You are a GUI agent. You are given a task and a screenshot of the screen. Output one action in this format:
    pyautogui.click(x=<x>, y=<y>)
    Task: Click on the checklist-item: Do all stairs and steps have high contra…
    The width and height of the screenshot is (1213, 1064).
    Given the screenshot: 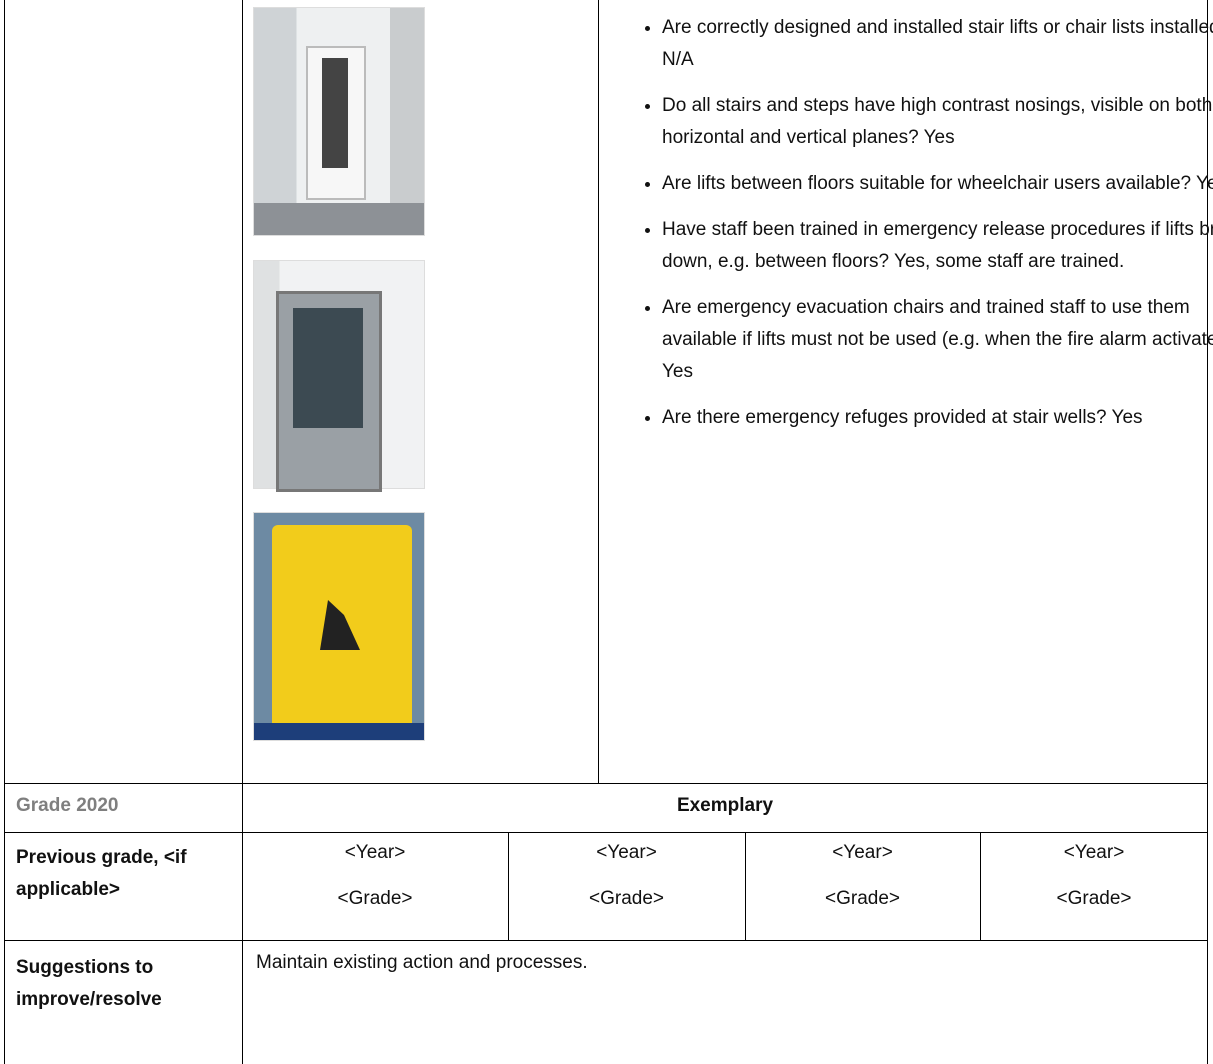 What is the action you would take?
    pyautogui.click(x=937, y=122)
    